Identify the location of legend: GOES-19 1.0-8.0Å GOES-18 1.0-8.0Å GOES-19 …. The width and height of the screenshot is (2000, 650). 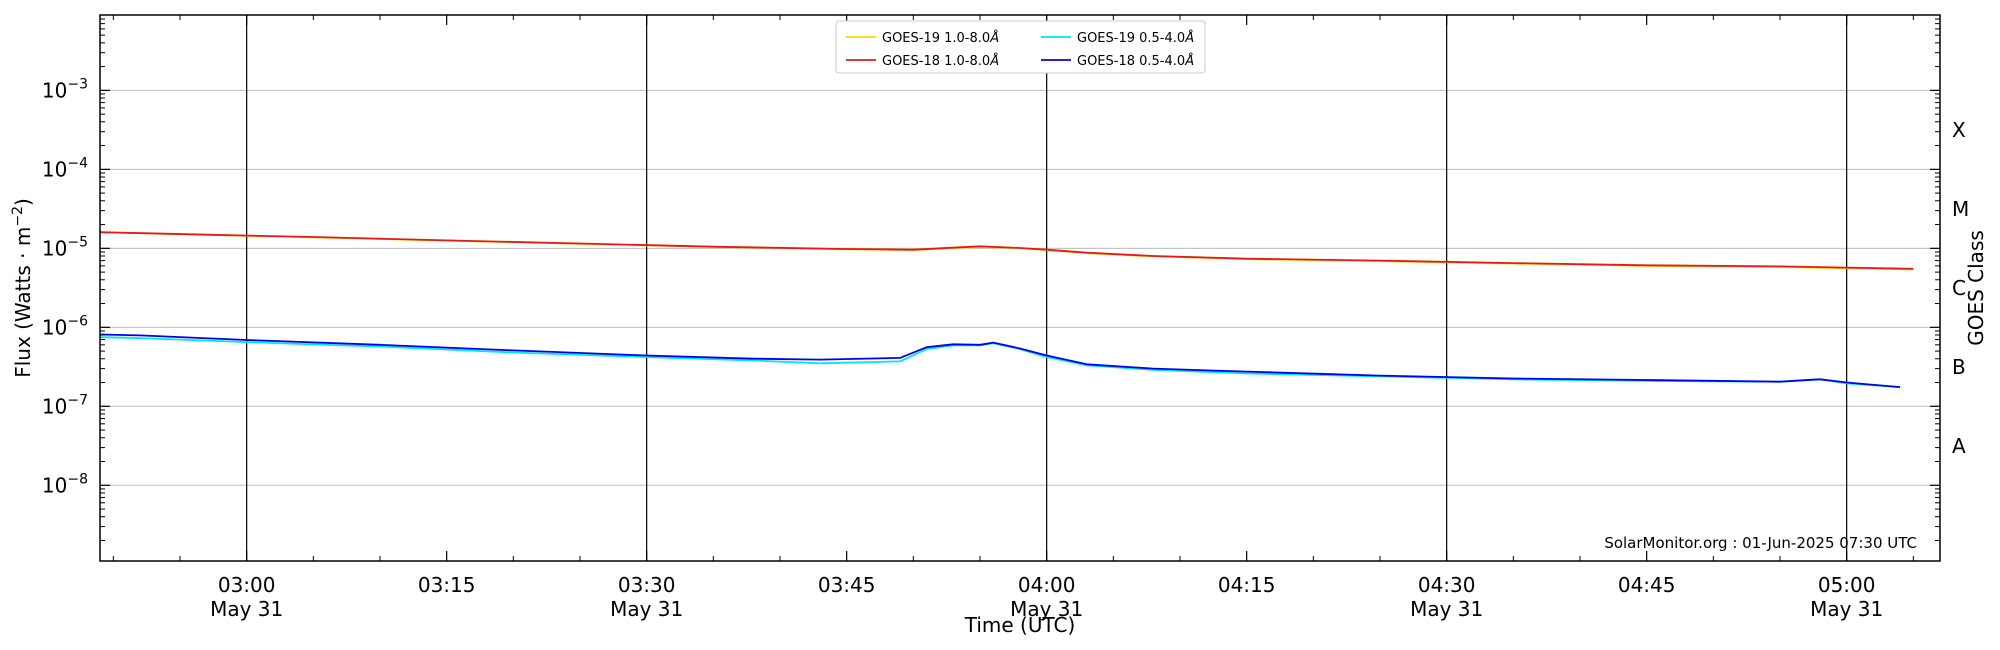
(1020, 47).